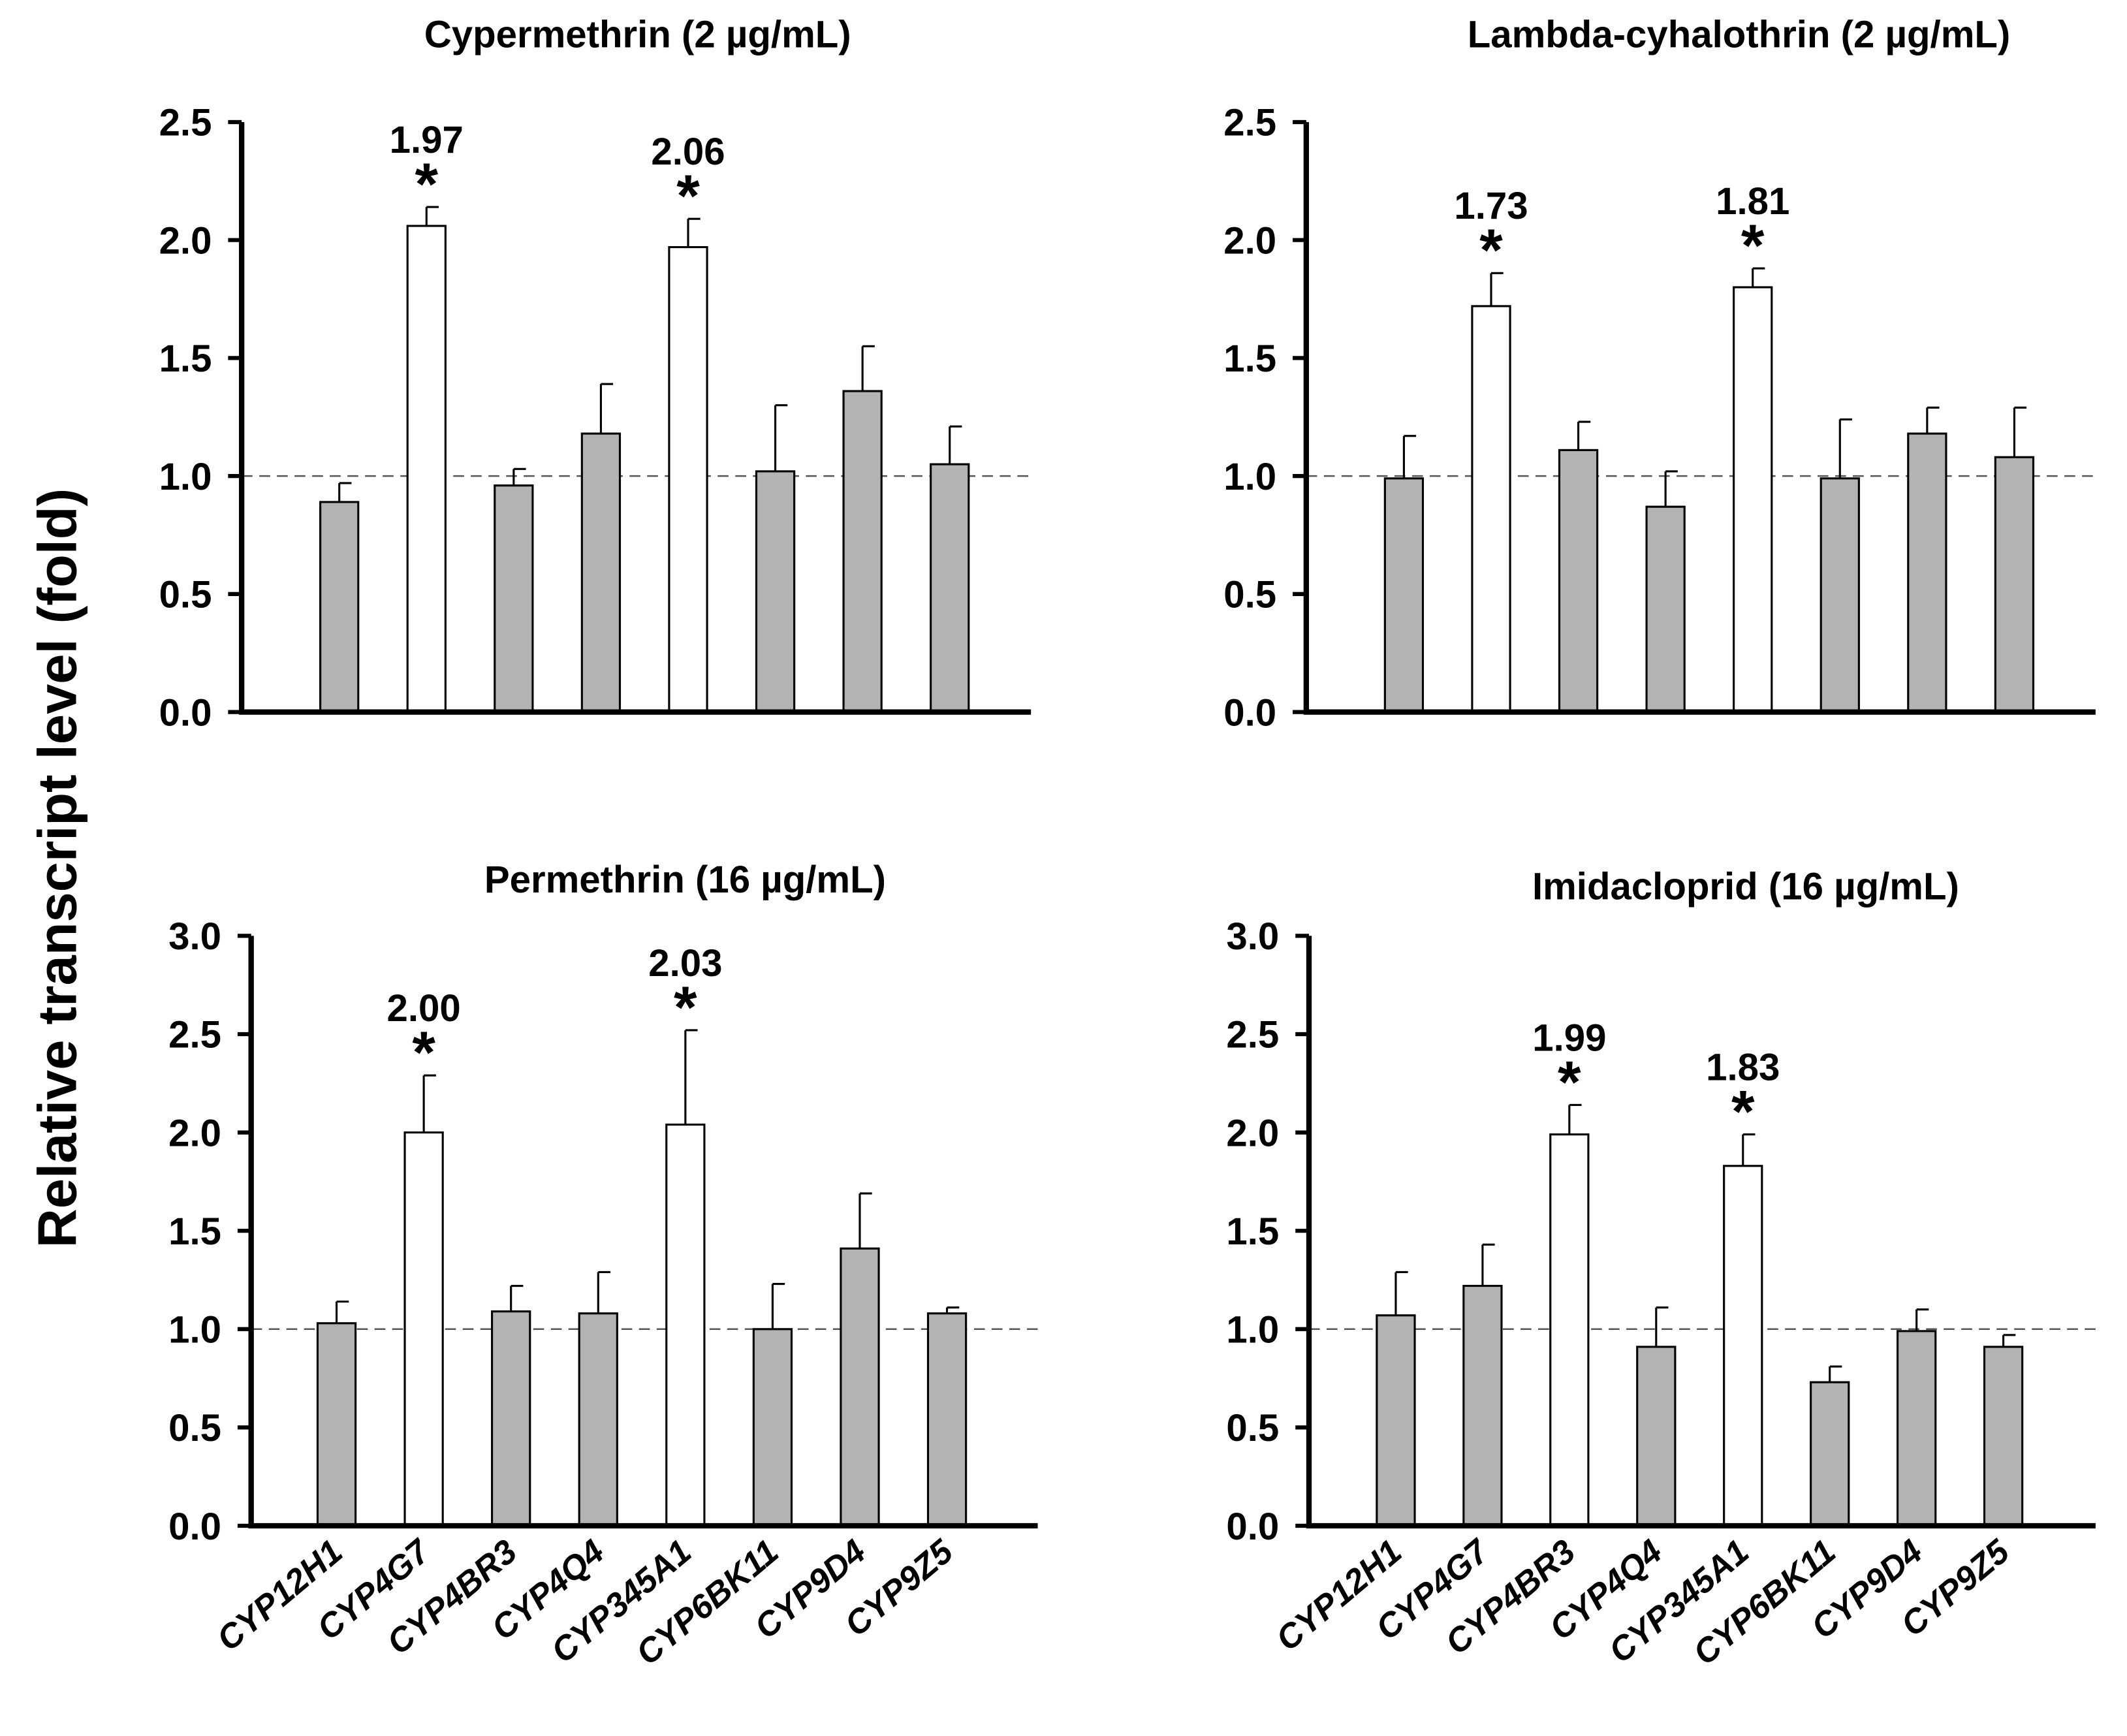 Image resolution: width=2127 pixels, height=1736 pixels. What do you see at coordinates (1746, 886) in the screenshot?
I see `chart-title: Imidacloprid (16 µg/mL)` at bounding box center [1746, 886].